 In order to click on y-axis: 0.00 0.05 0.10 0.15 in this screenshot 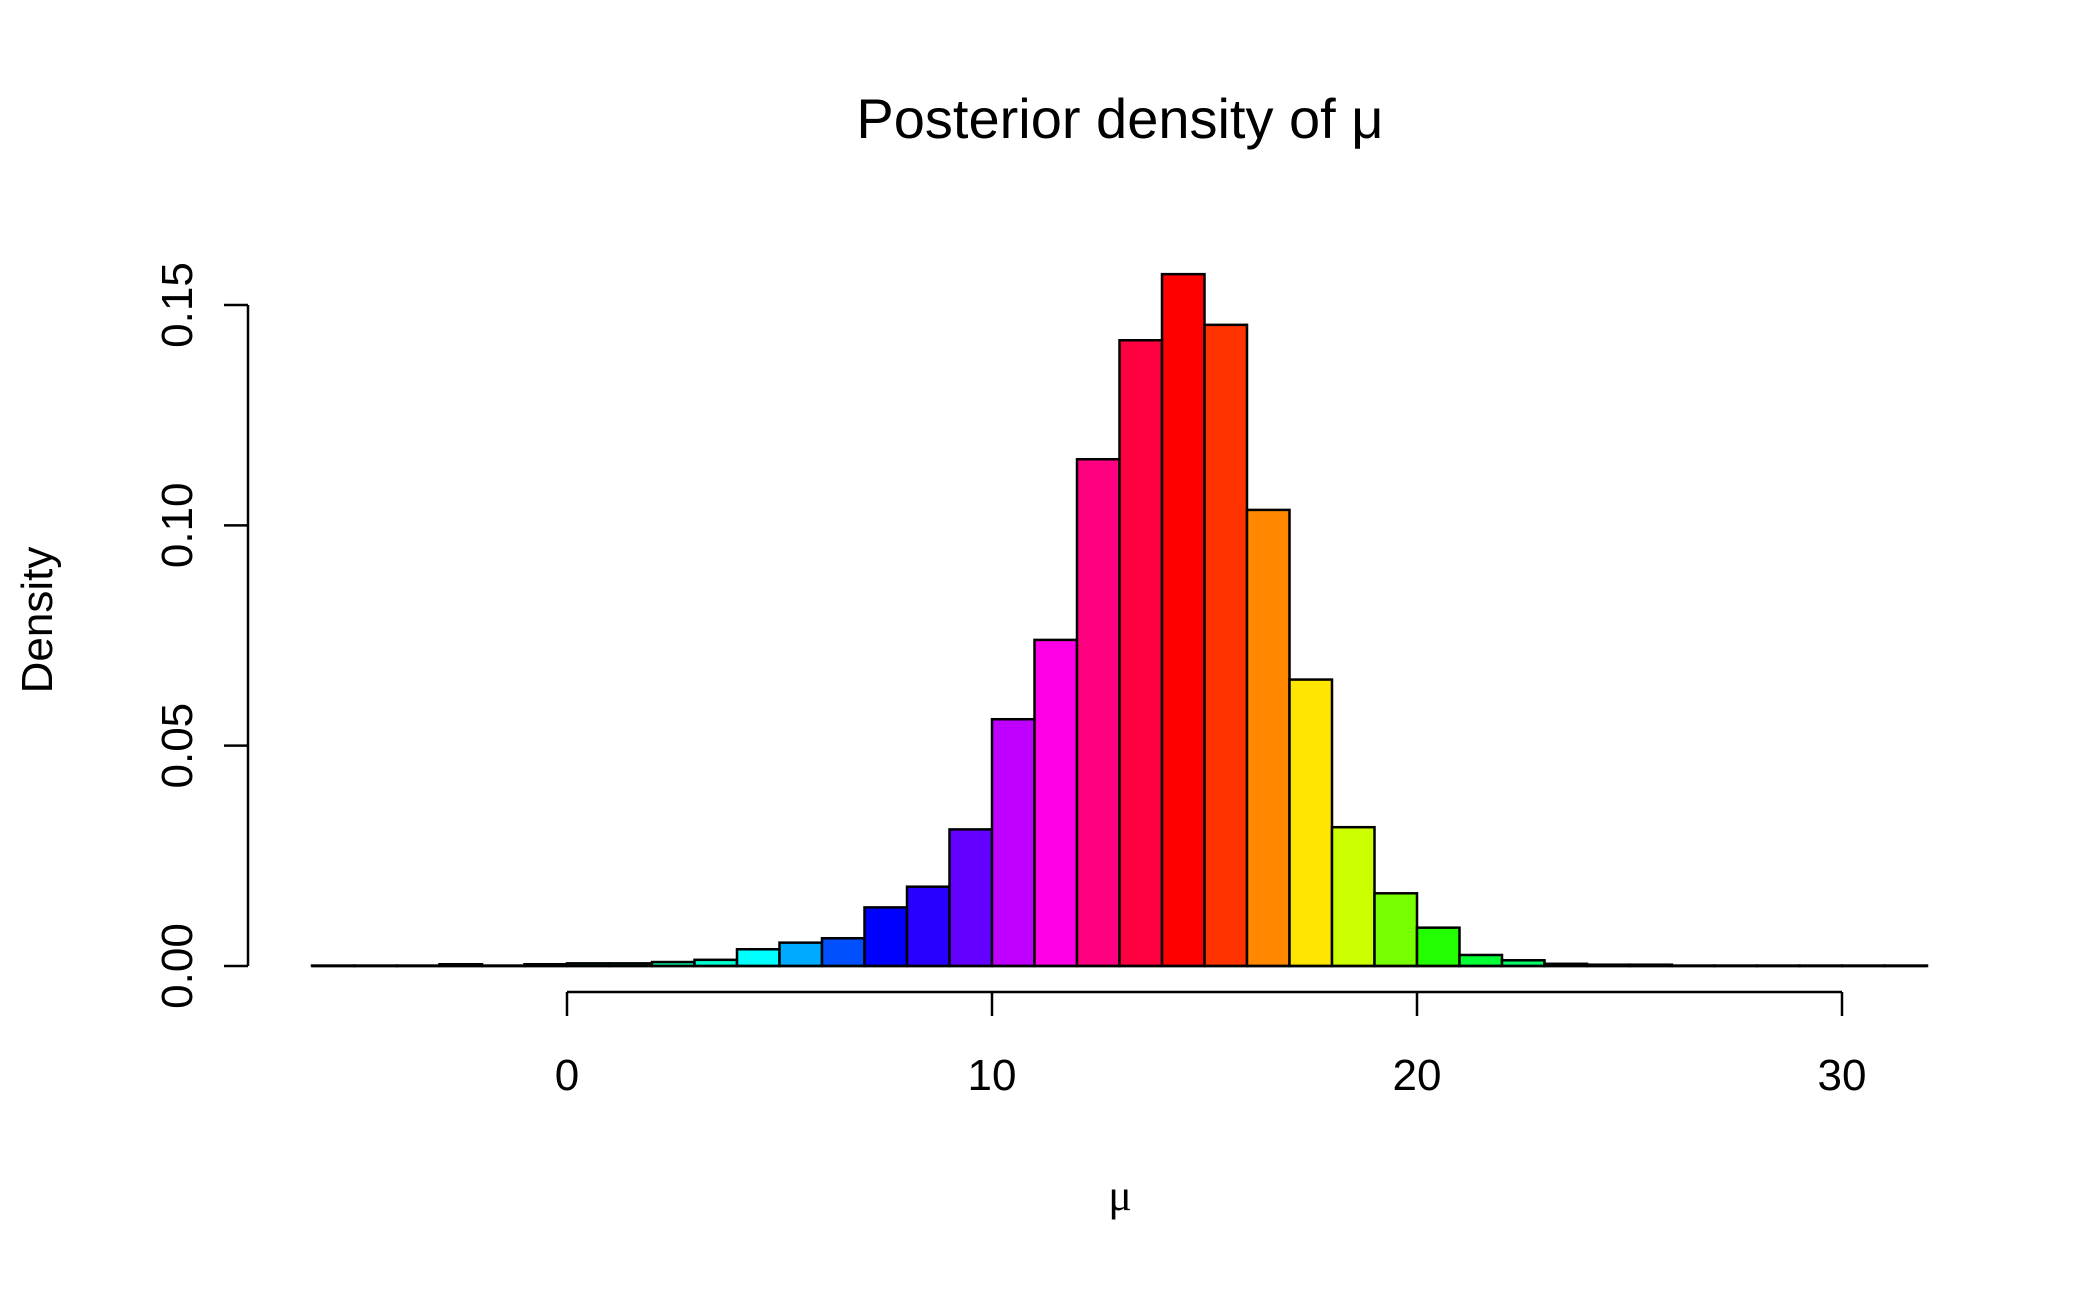, I will do `click(201, 635)`.